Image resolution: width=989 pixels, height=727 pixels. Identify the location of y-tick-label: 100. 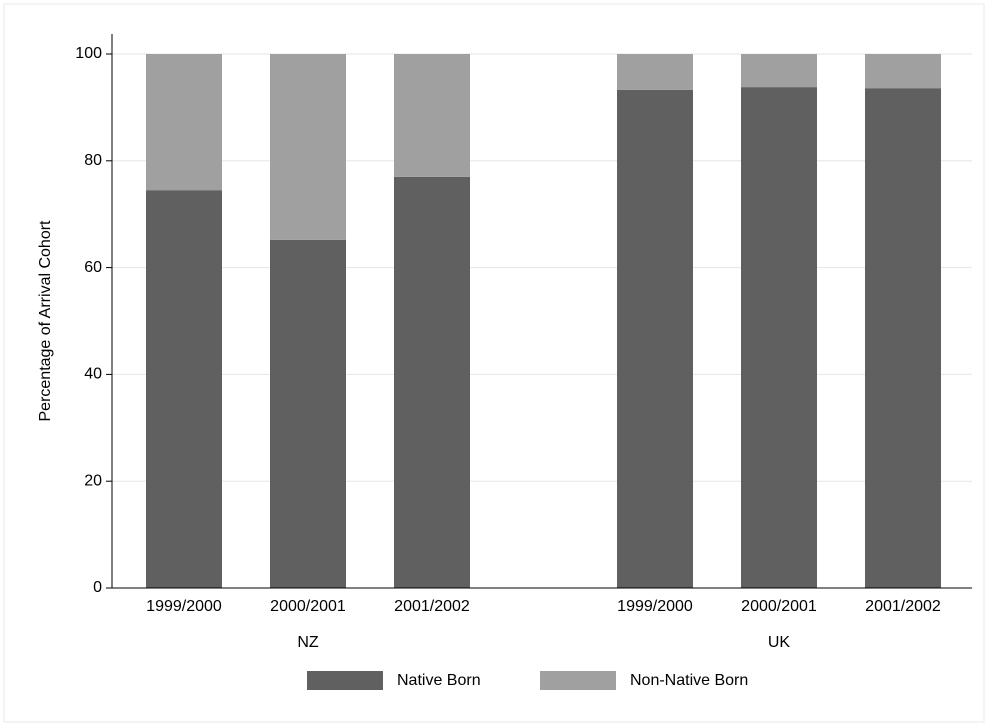
(88, 53).